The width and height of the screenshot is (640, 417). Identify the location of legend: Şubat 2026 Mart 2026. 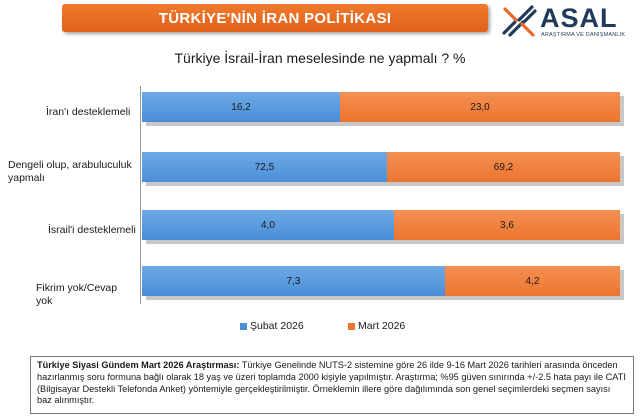
(320, 327).